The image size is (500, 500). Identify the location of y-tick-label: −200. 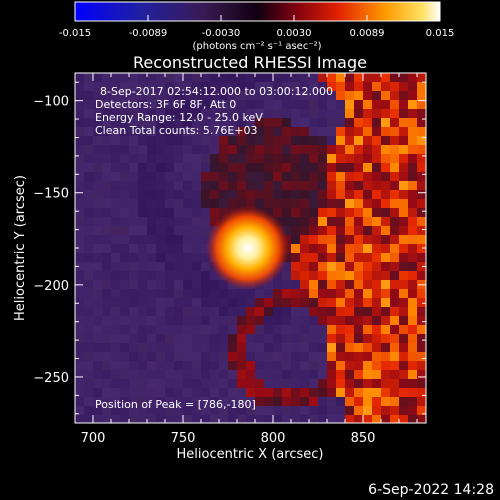
(51, 286).